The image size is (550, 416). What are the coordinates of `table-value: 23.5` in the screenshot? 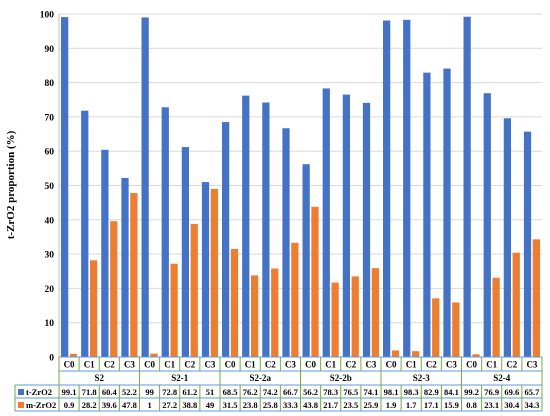 It's located at (350, 405).